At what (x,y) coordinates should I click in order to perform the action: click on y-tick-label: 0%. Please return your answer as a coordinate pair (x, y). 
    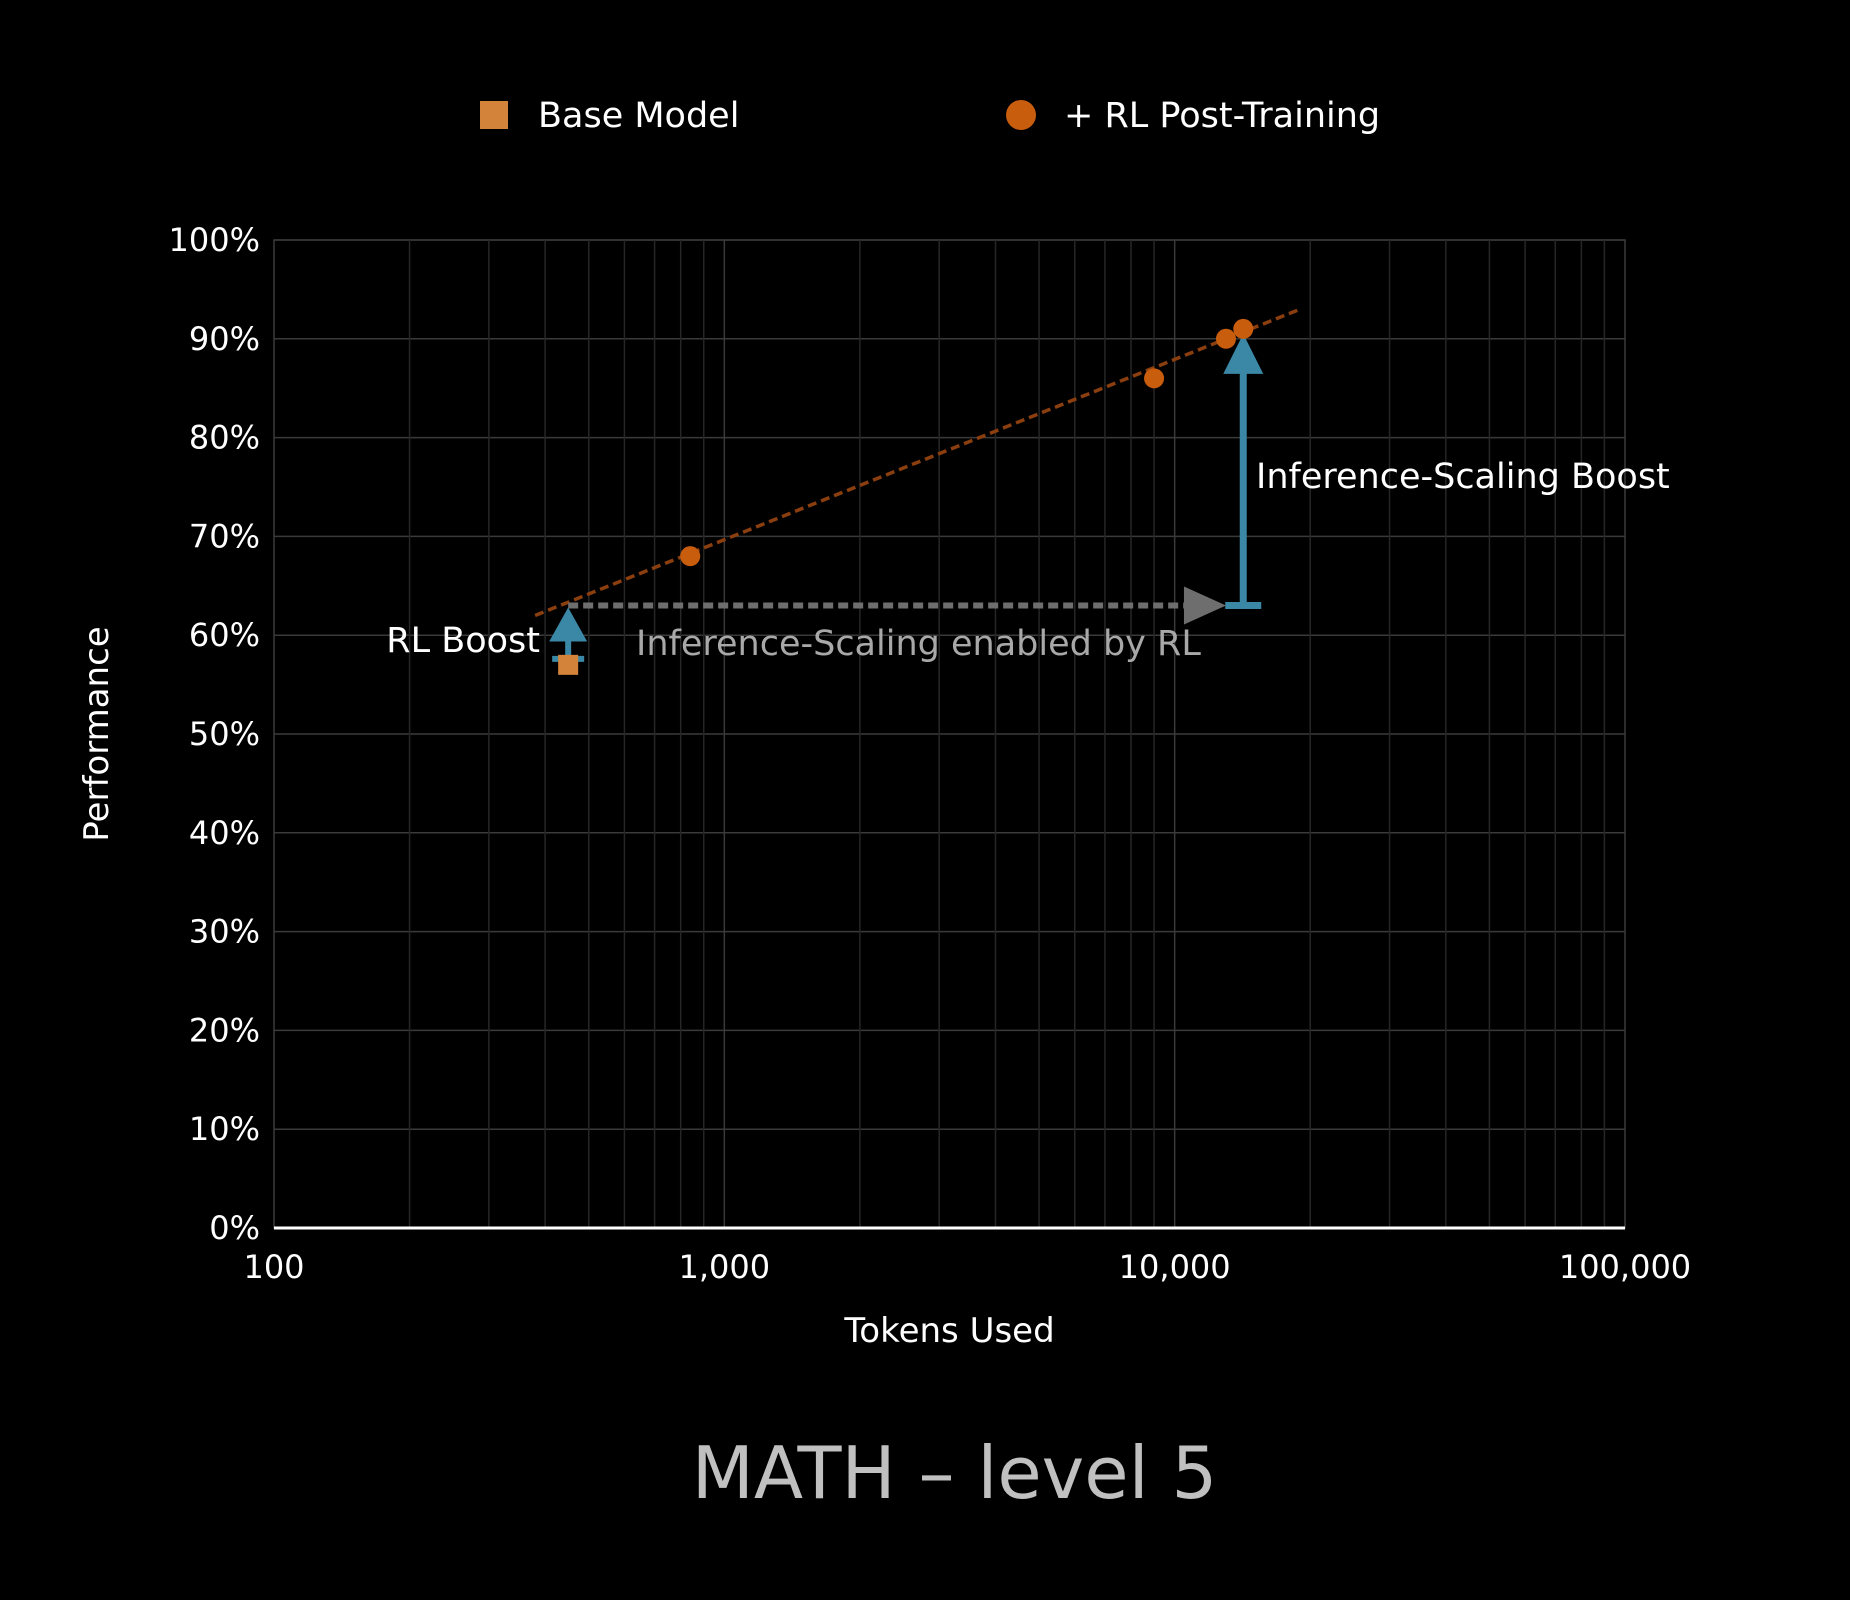
    Looking at the image, I should click on (234, 1228).